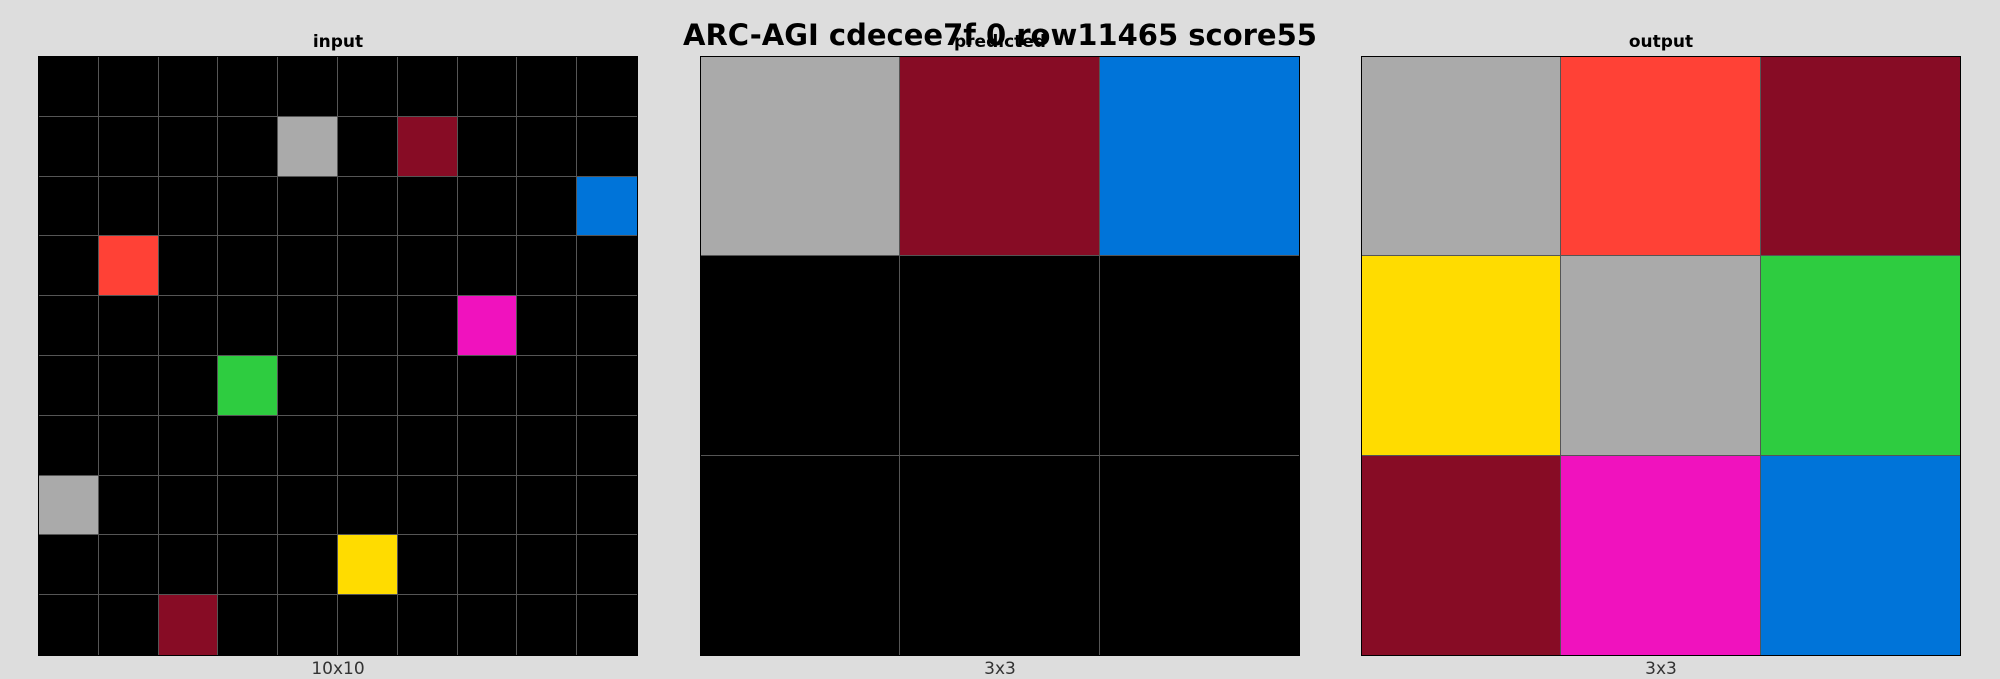 The height and width of the screenshot is (679, 2000). I want to click on input-cell-r6-c6, so click(427, 445).